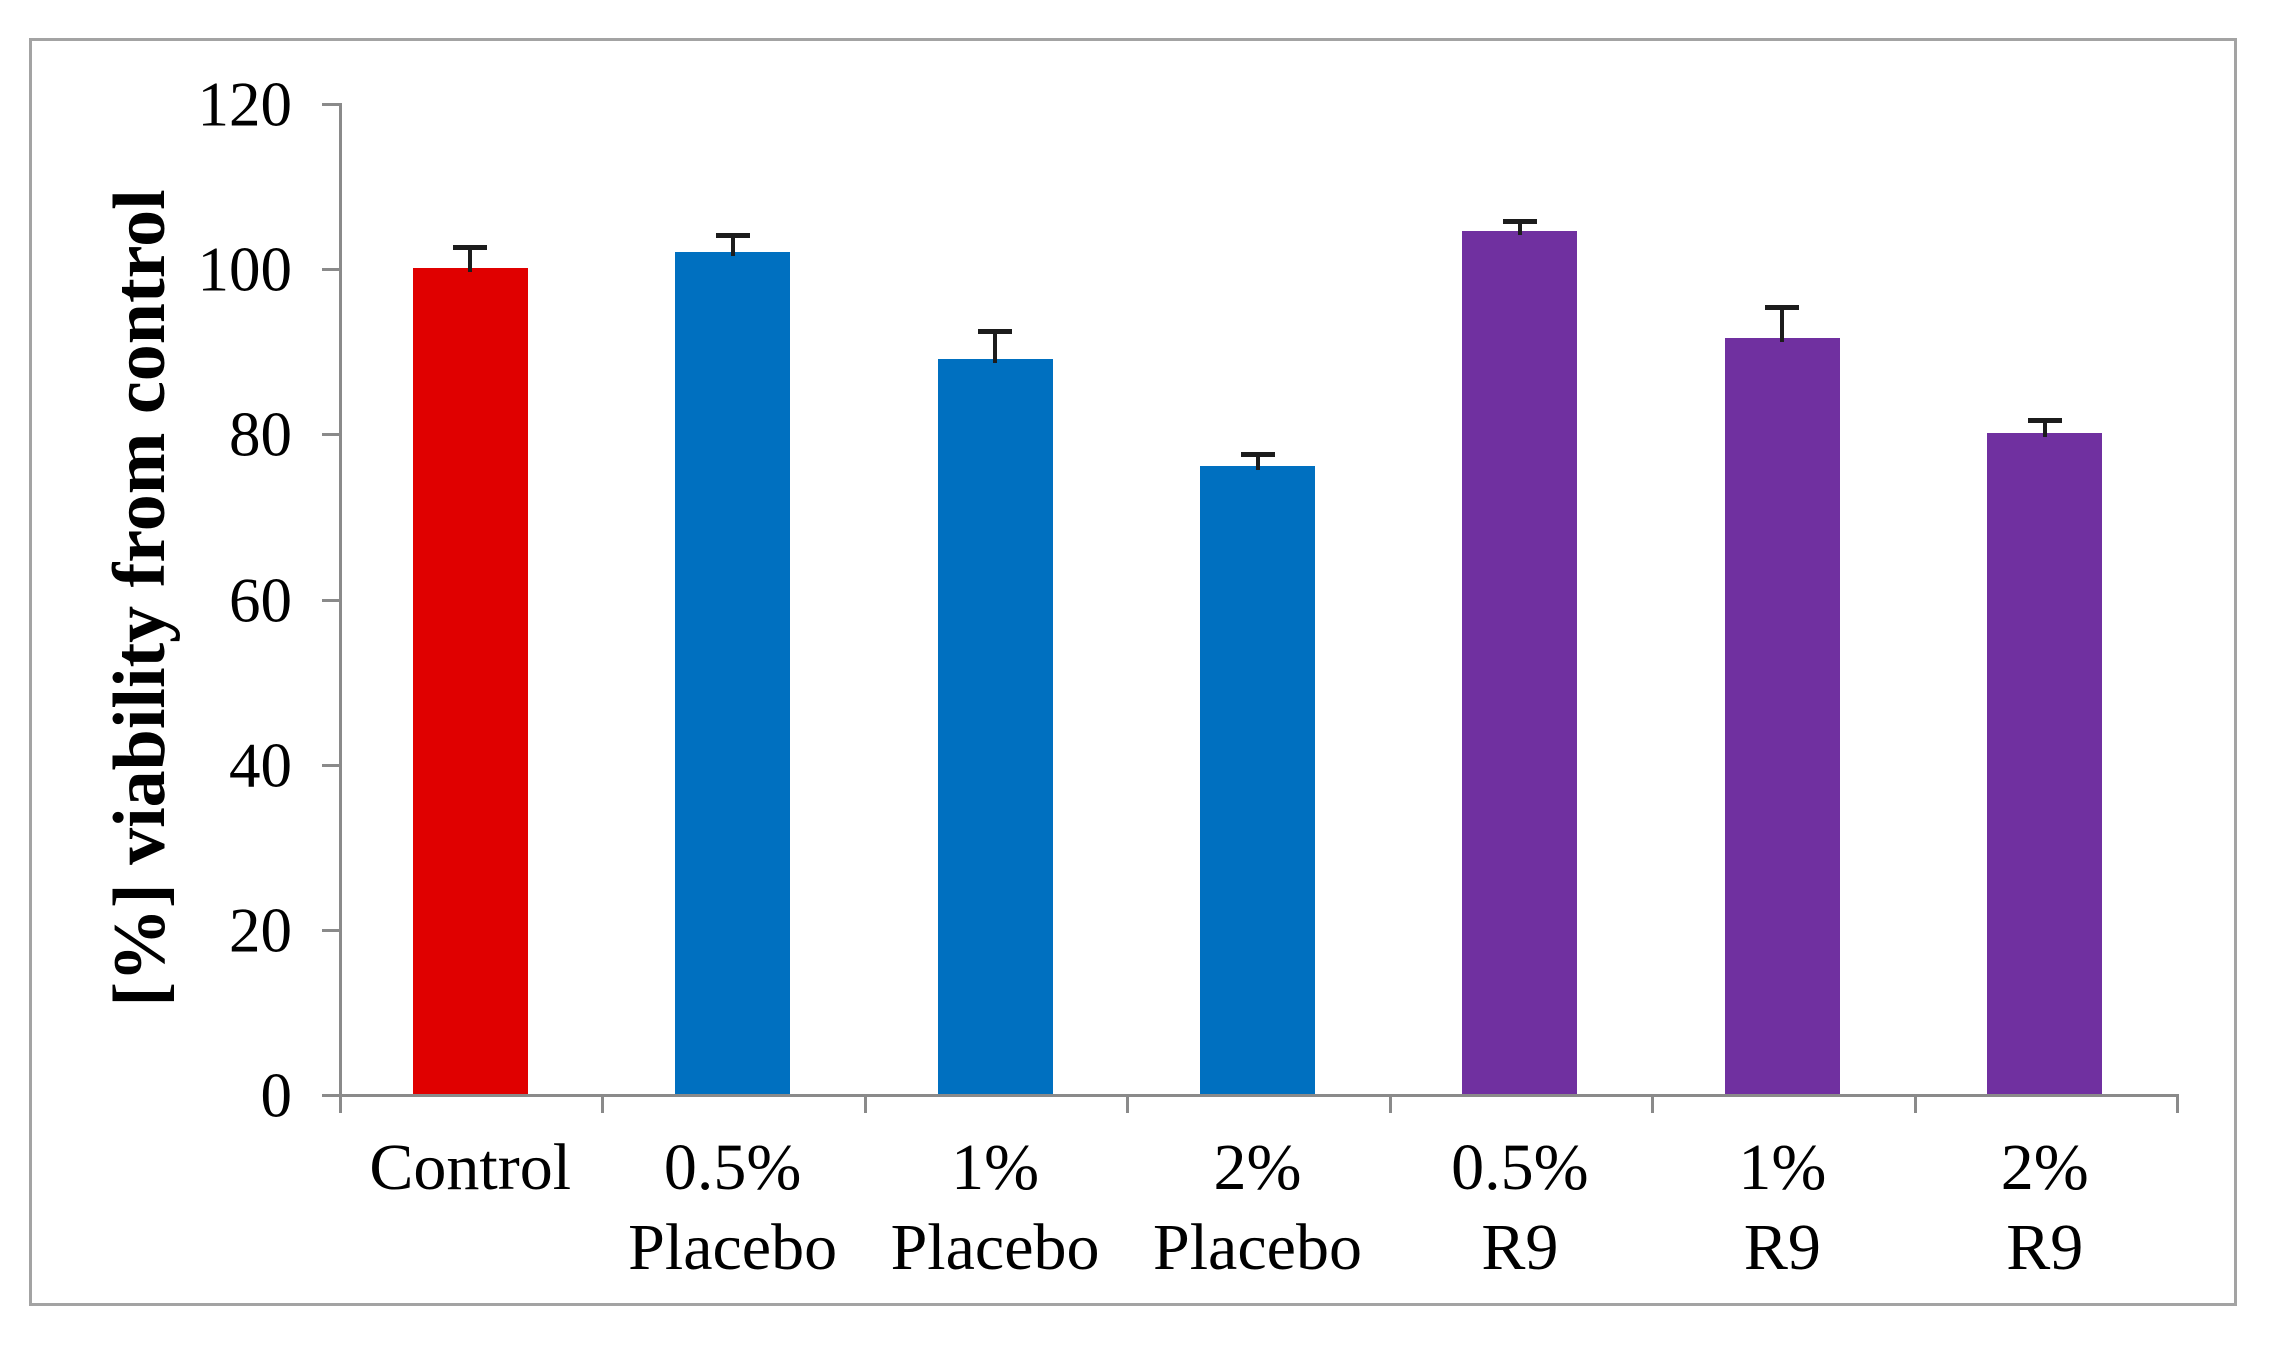 The width and height of the screenshot is (2280, 1360). Describe the element at coordinates (733, 672) in the screenshot. I see `bar-0.5placebo` at that location.